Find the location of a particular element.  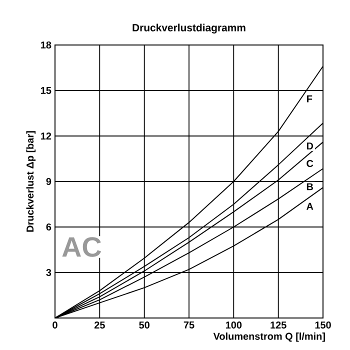

y-tick-label: 9 is located at coordinates (49, 182).